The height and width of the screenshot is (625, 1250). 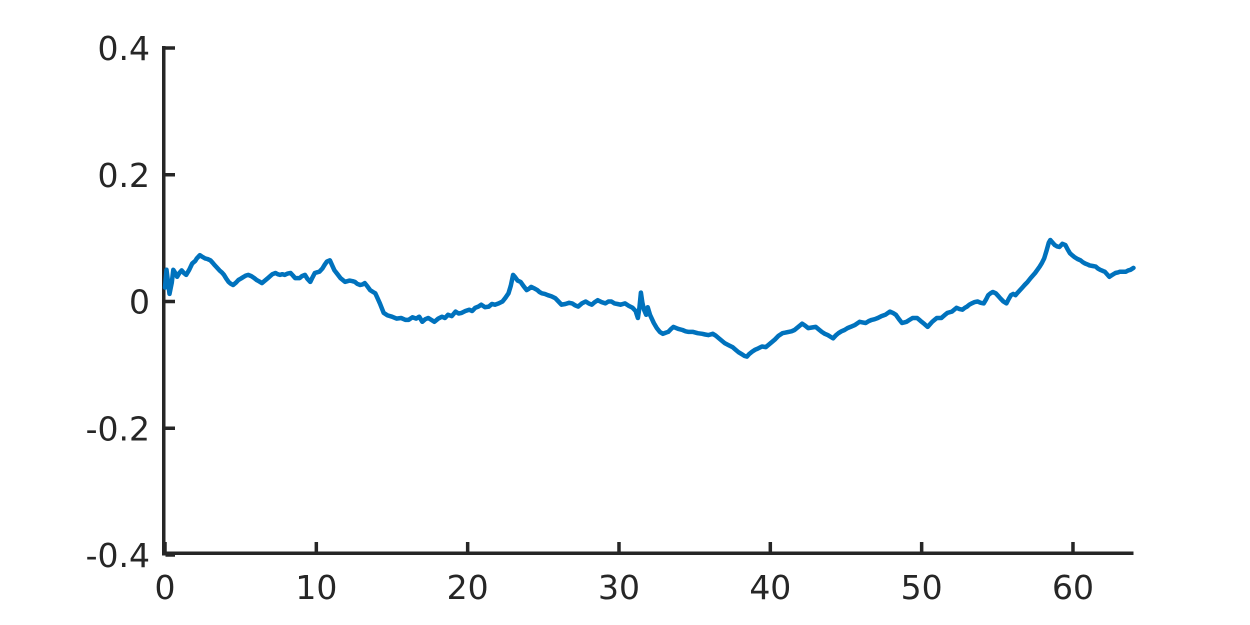 What do you see at coordinates (619, 587) in the screenshot?
I see `x-tick-label: 30` at bounding box center [619, 587].